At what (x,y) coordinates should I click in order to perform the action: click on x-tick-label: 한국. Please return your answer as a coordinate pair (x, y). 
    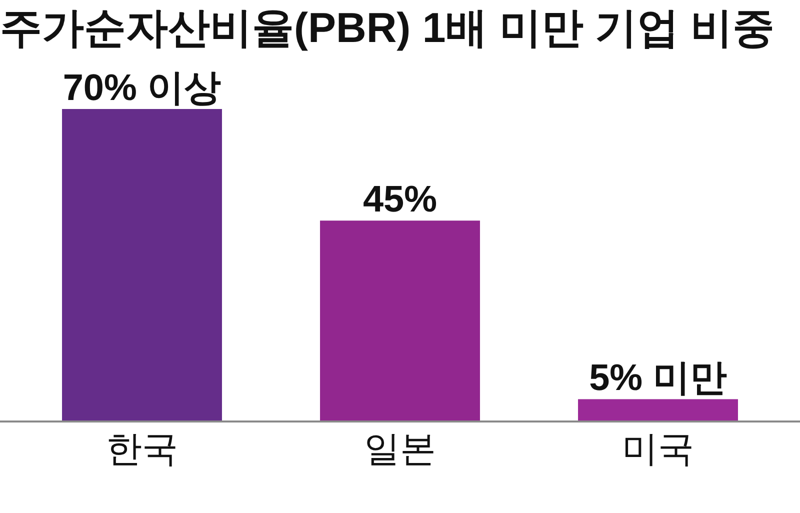
    Looking at the image, I should click on (142, 448).